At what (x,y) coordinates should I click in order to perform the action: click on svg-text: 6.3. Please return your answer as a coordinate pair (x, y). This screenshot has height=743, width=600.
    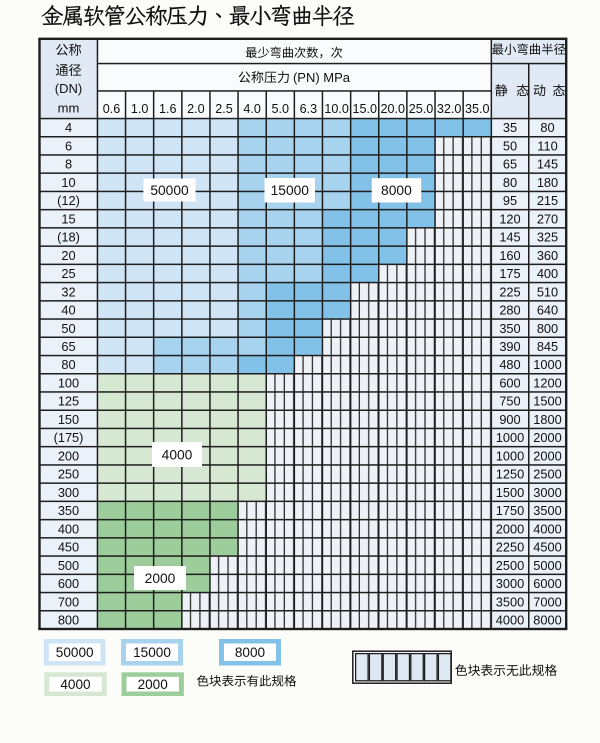
    Looking at the image, I should click on (309, 109).